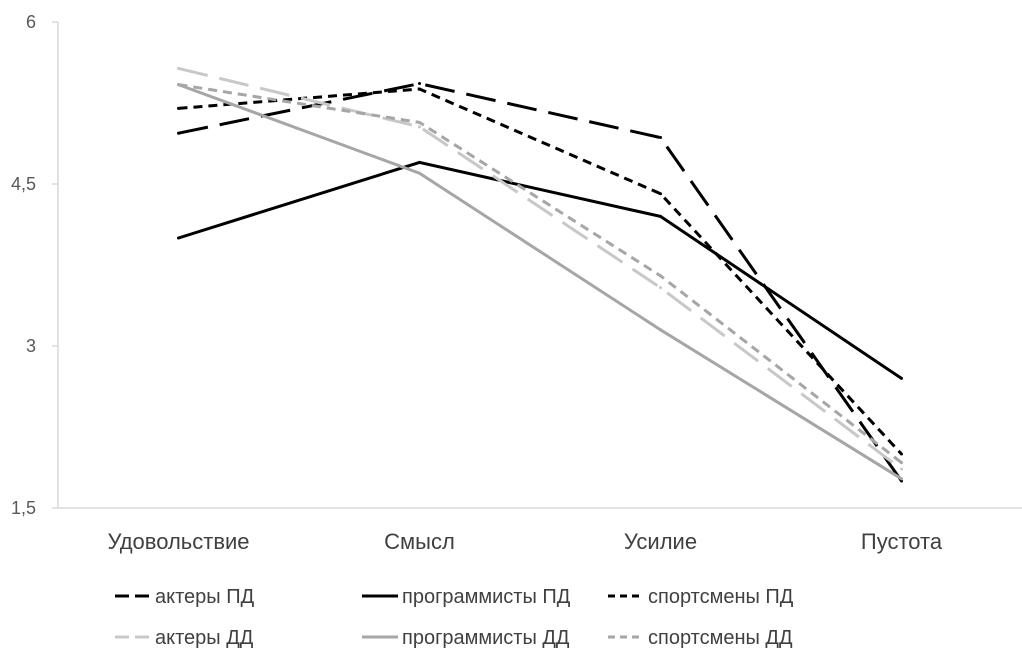  What do you see at coordinates (31, 22) in the screenshot?
I see `y-tick-label: 6` at bounding box center [31, 22].